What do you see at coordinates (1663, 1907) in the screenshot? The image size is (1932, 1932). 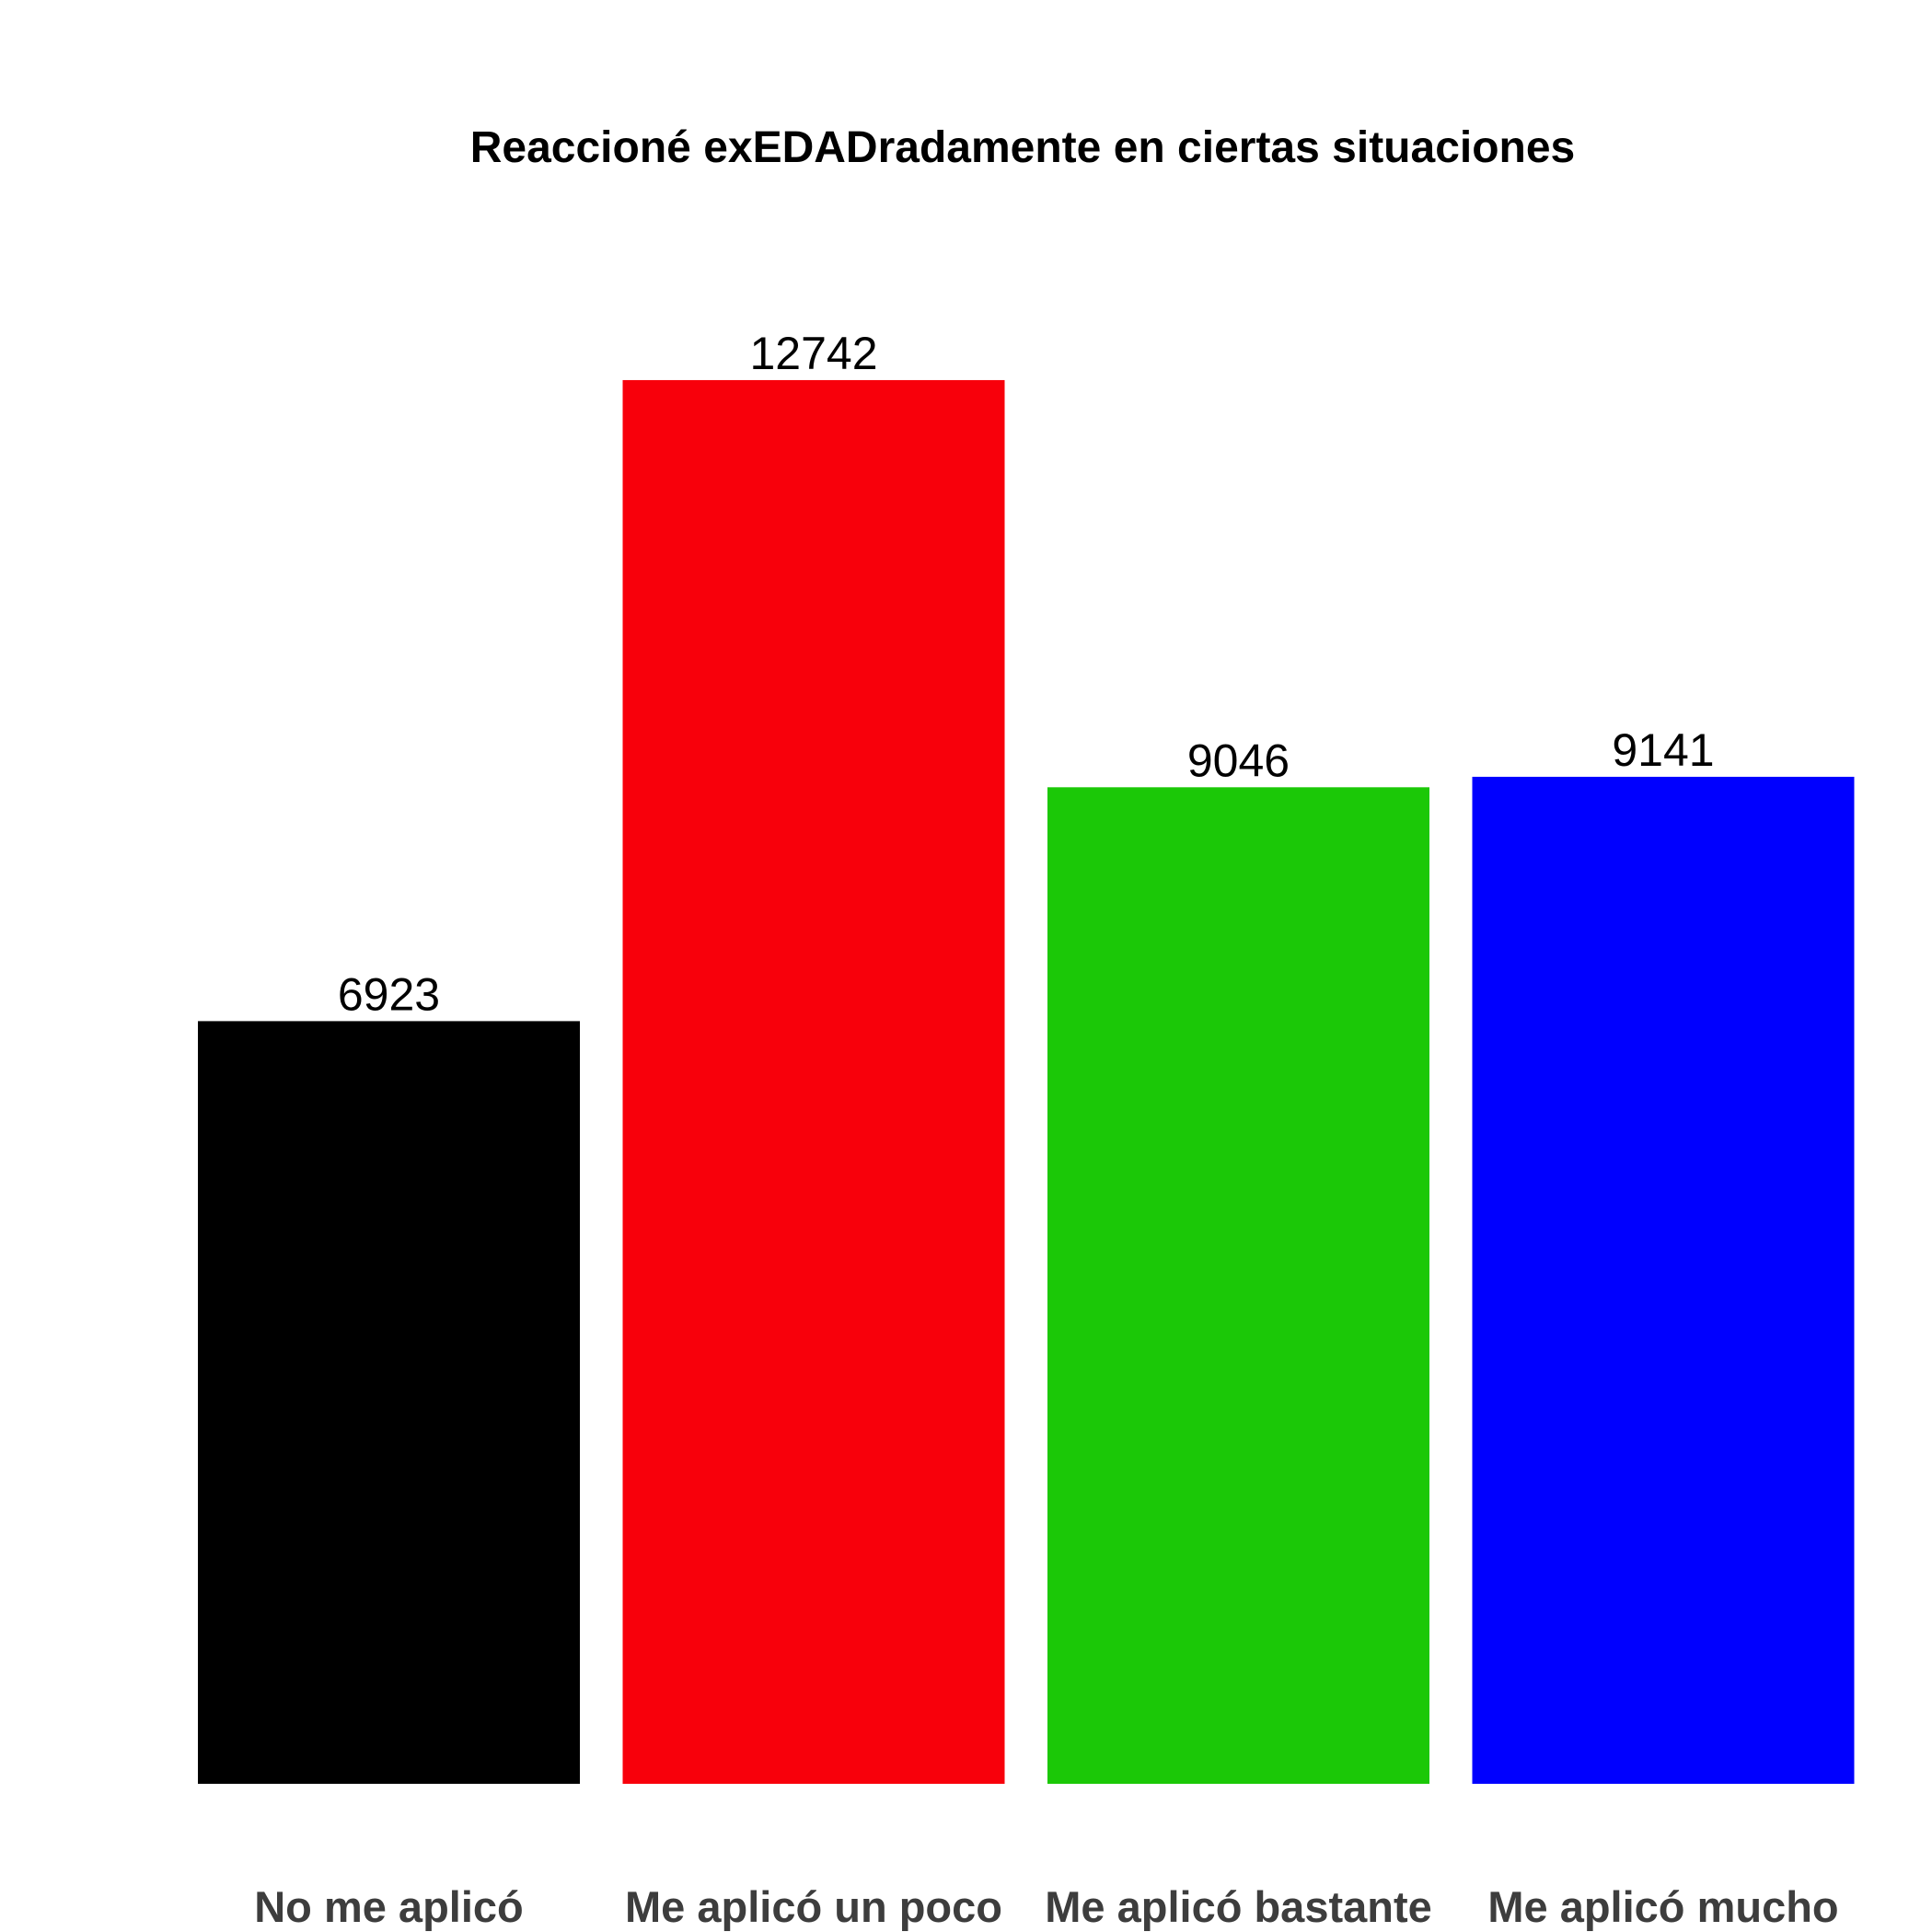 I see `x-tick-label-4: Me aplicó mucho` at bounding box center [1663, 1907].